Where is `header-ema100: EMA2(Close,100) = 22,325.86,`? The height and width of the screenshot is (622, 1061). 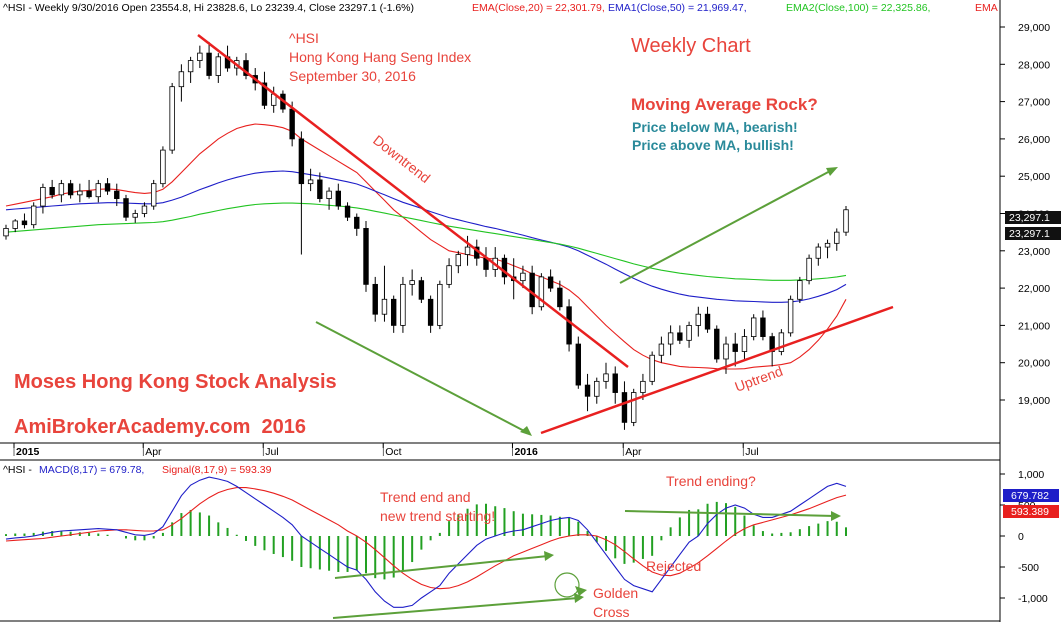
header-ema100: EMA2(Close,100) = 22,325.86, is located at coordinates (858, 8).